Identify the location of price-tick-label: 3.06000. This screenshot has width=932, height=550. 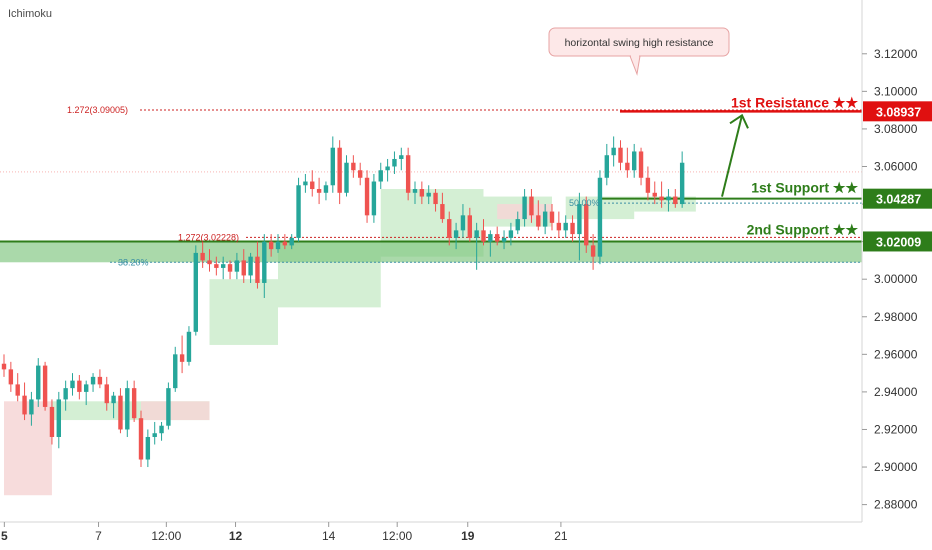
(896, 166).